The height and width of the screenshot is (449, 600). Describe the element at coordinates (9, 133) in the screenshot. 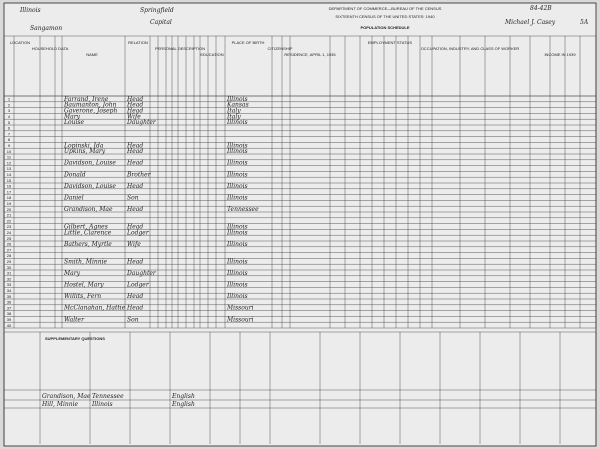

I see `line-number: 7` at that location.